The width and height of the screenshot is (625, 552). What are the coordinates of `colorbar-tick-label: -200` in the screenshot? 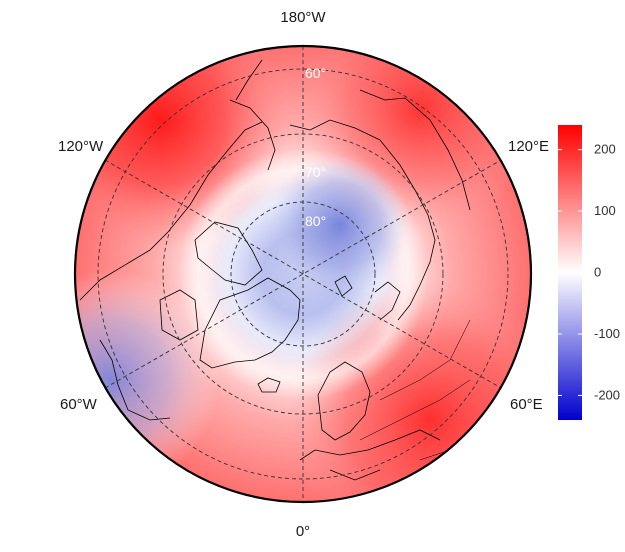 It's located at (607, 394).